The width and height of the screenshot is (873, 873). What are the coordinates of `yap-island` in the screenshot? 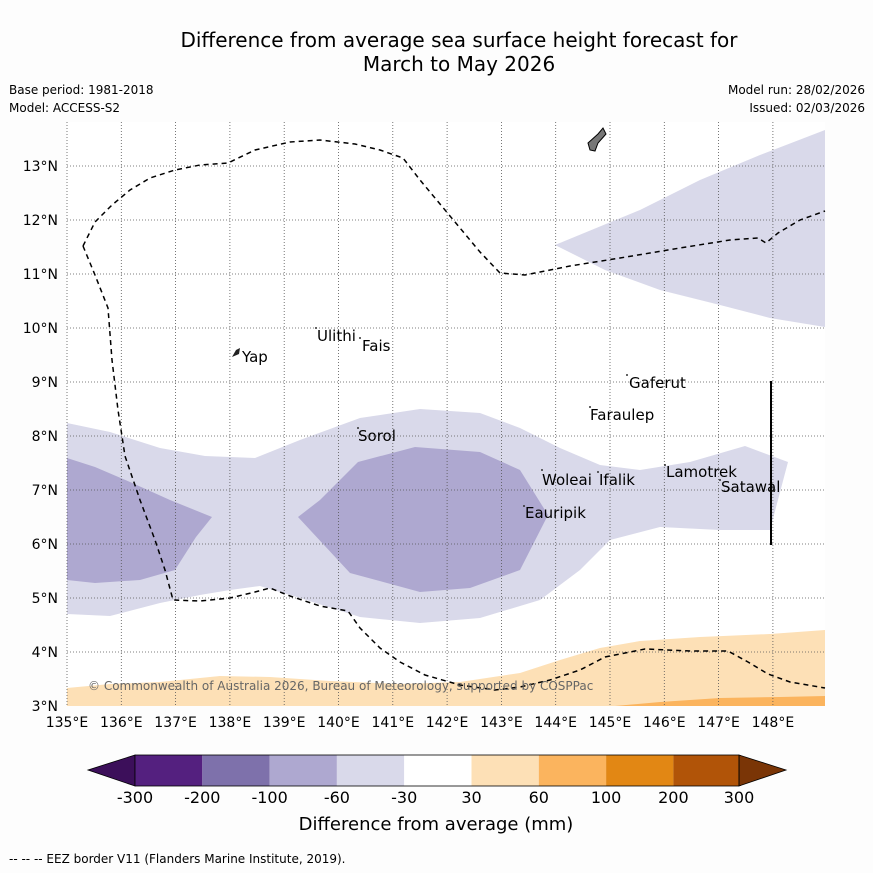 It's located at (236, 352).